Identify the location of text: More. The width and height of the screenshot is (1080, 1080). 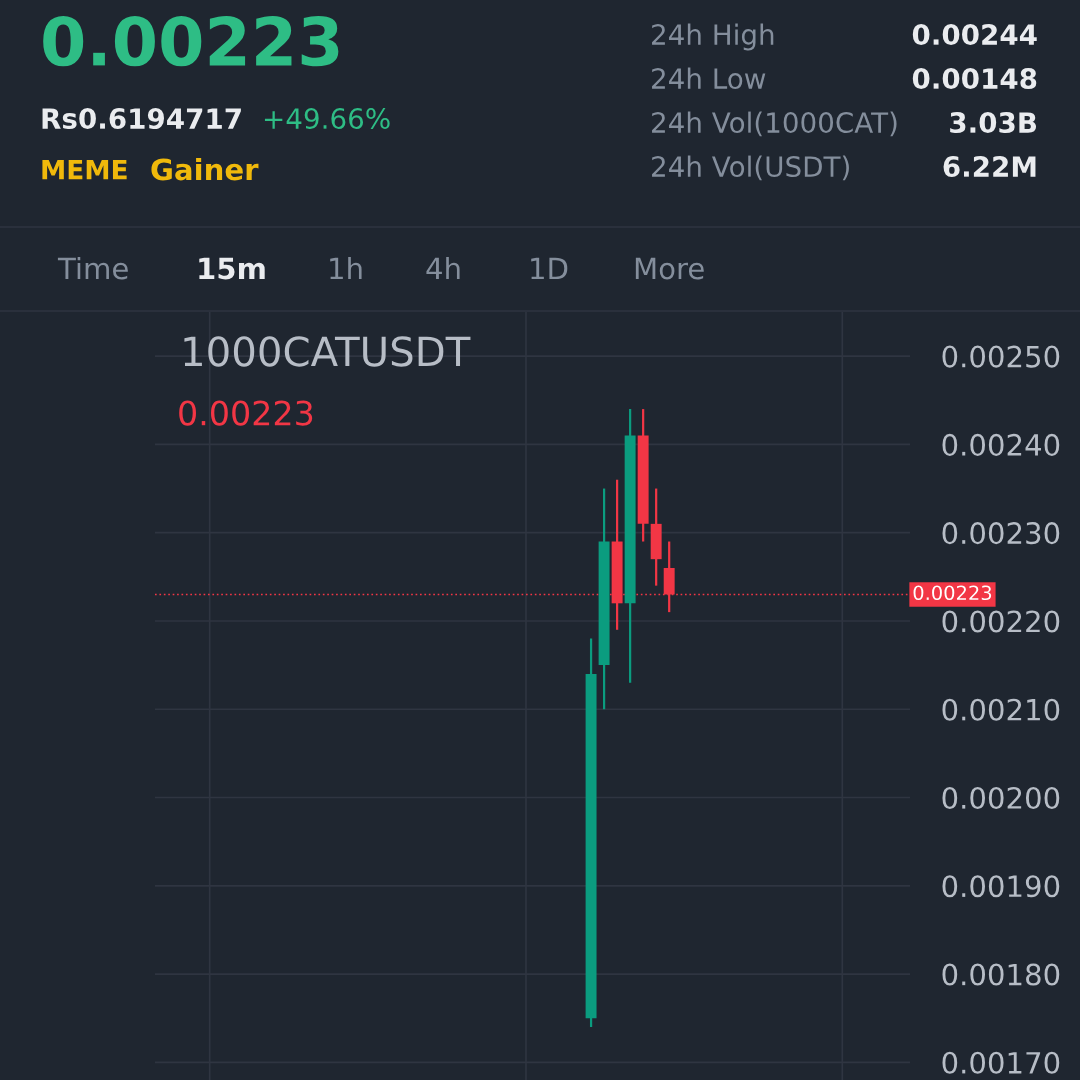
(669, 268).